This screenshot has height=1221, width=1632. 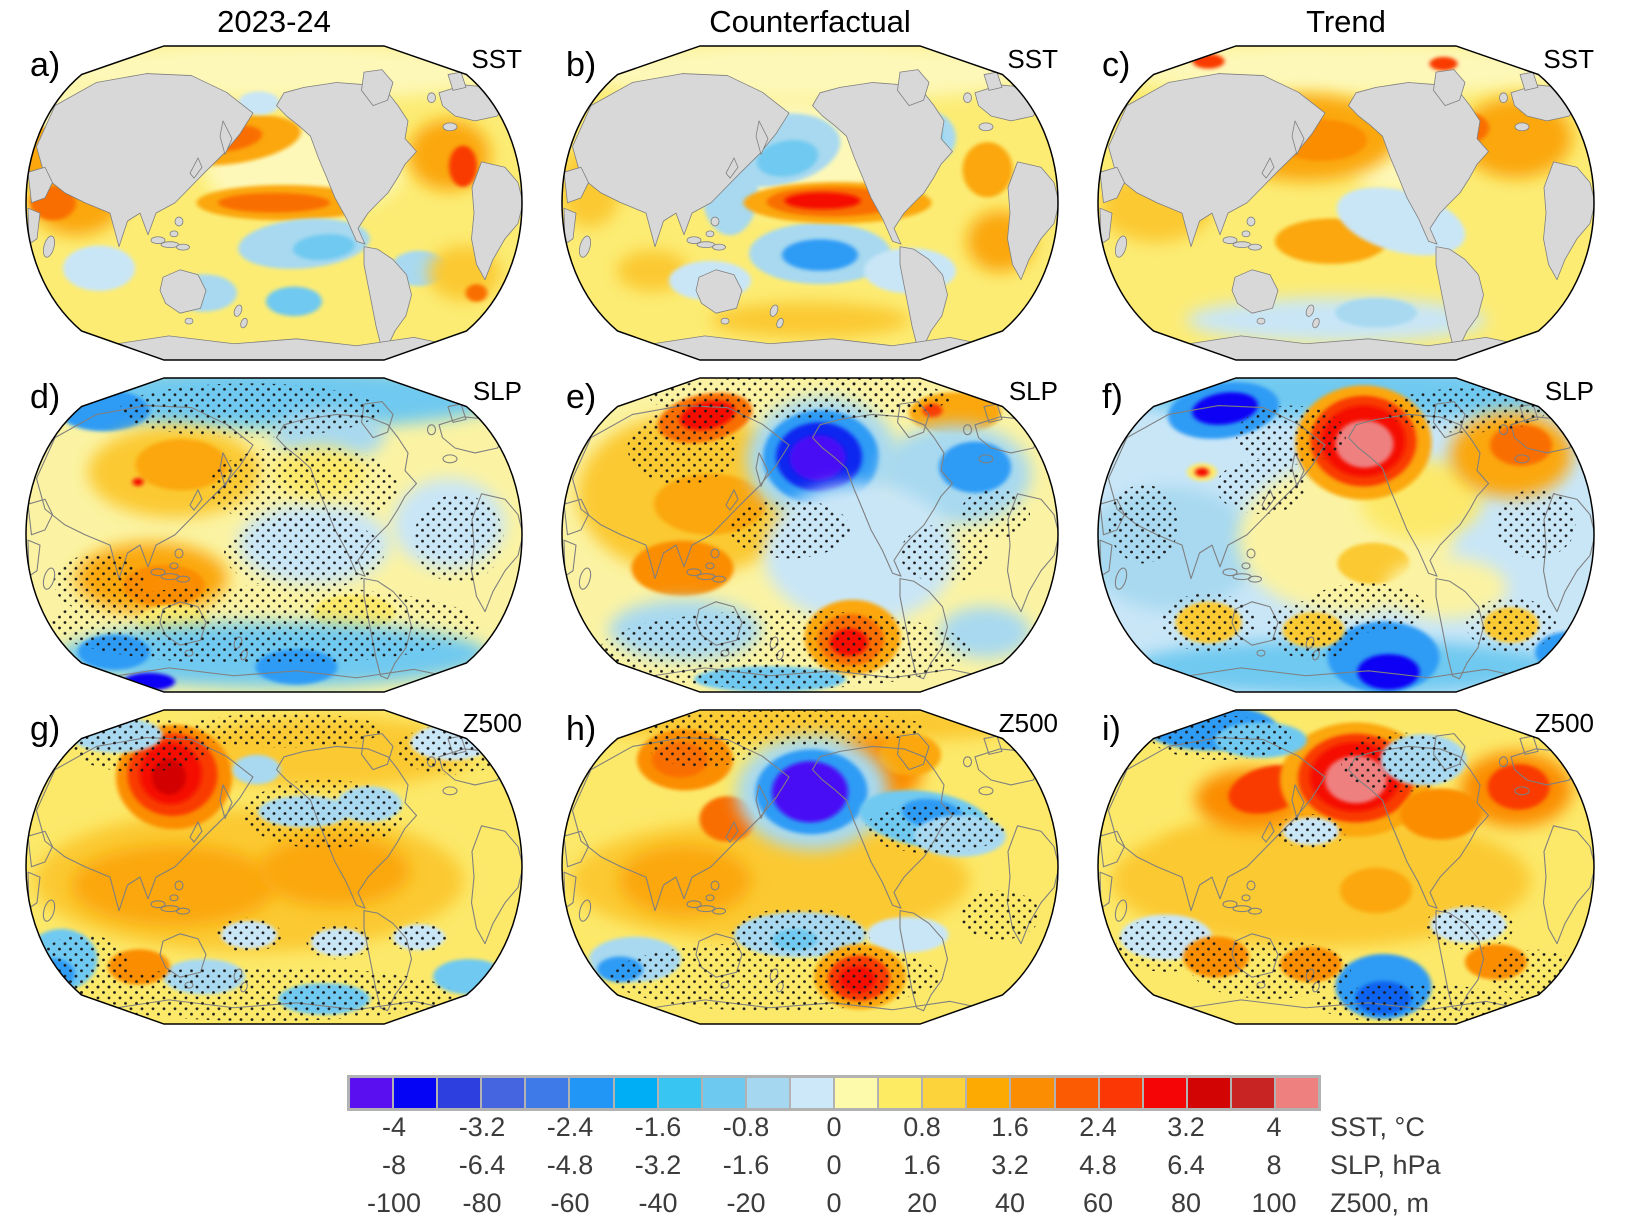 I want to click on panel-letter: e), so click(x=581, y=397).